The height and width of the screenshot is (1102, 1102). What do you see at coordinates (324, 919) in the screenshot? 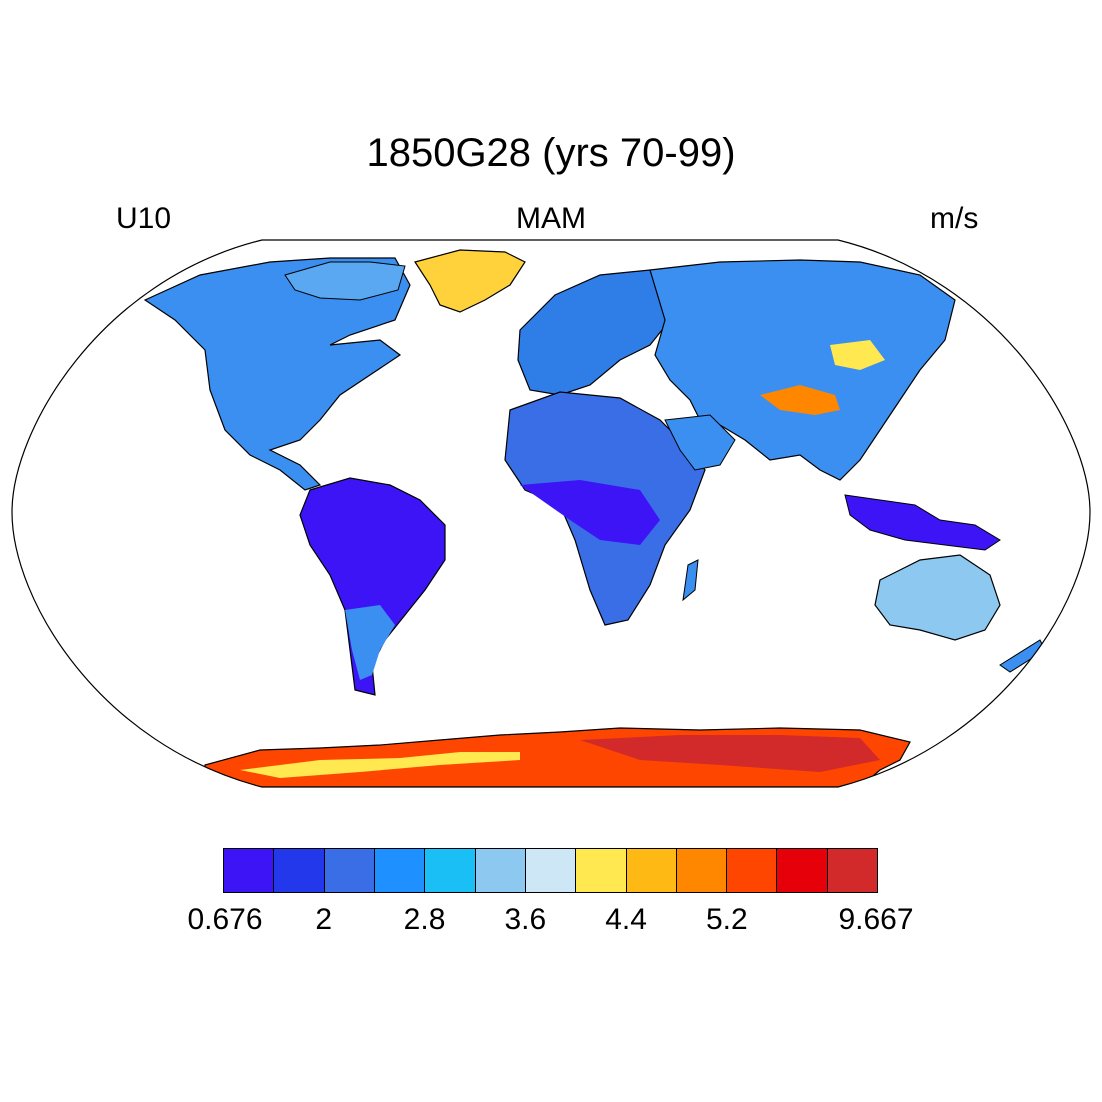
I see `colorbar-label: 2` at bounding box center [324, 919].